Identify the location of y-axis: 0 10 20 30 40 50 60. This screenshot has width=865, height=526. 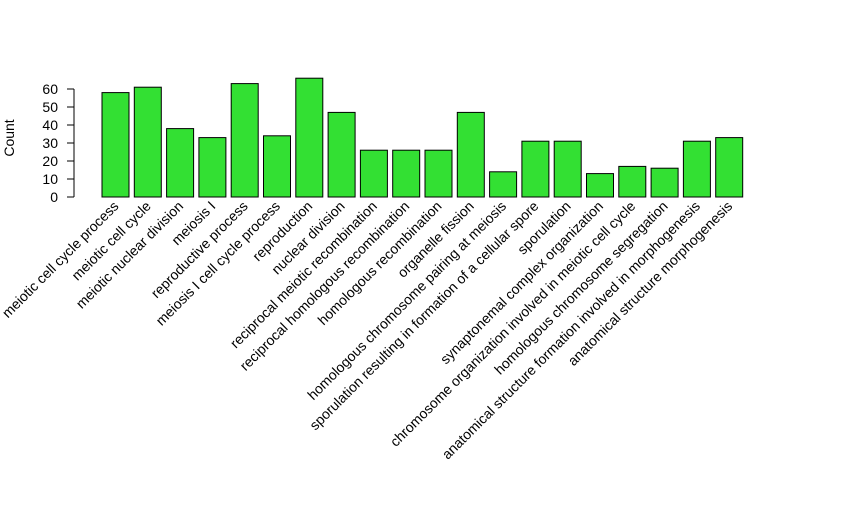
(58, 143).